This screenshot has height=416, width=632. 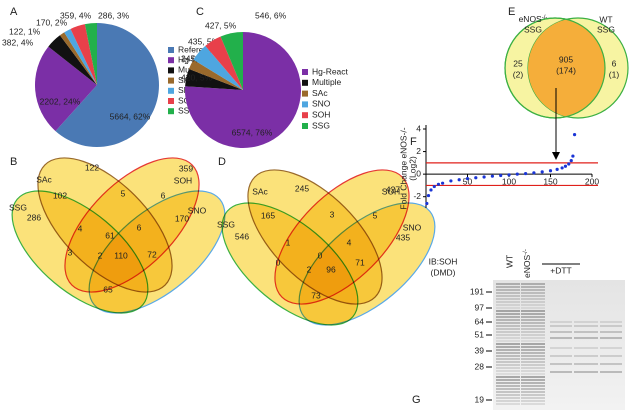 What do you see at coordinates (182, 218) in the screenshot?
I see `region-count: 170` at bounding box center [182, 218].